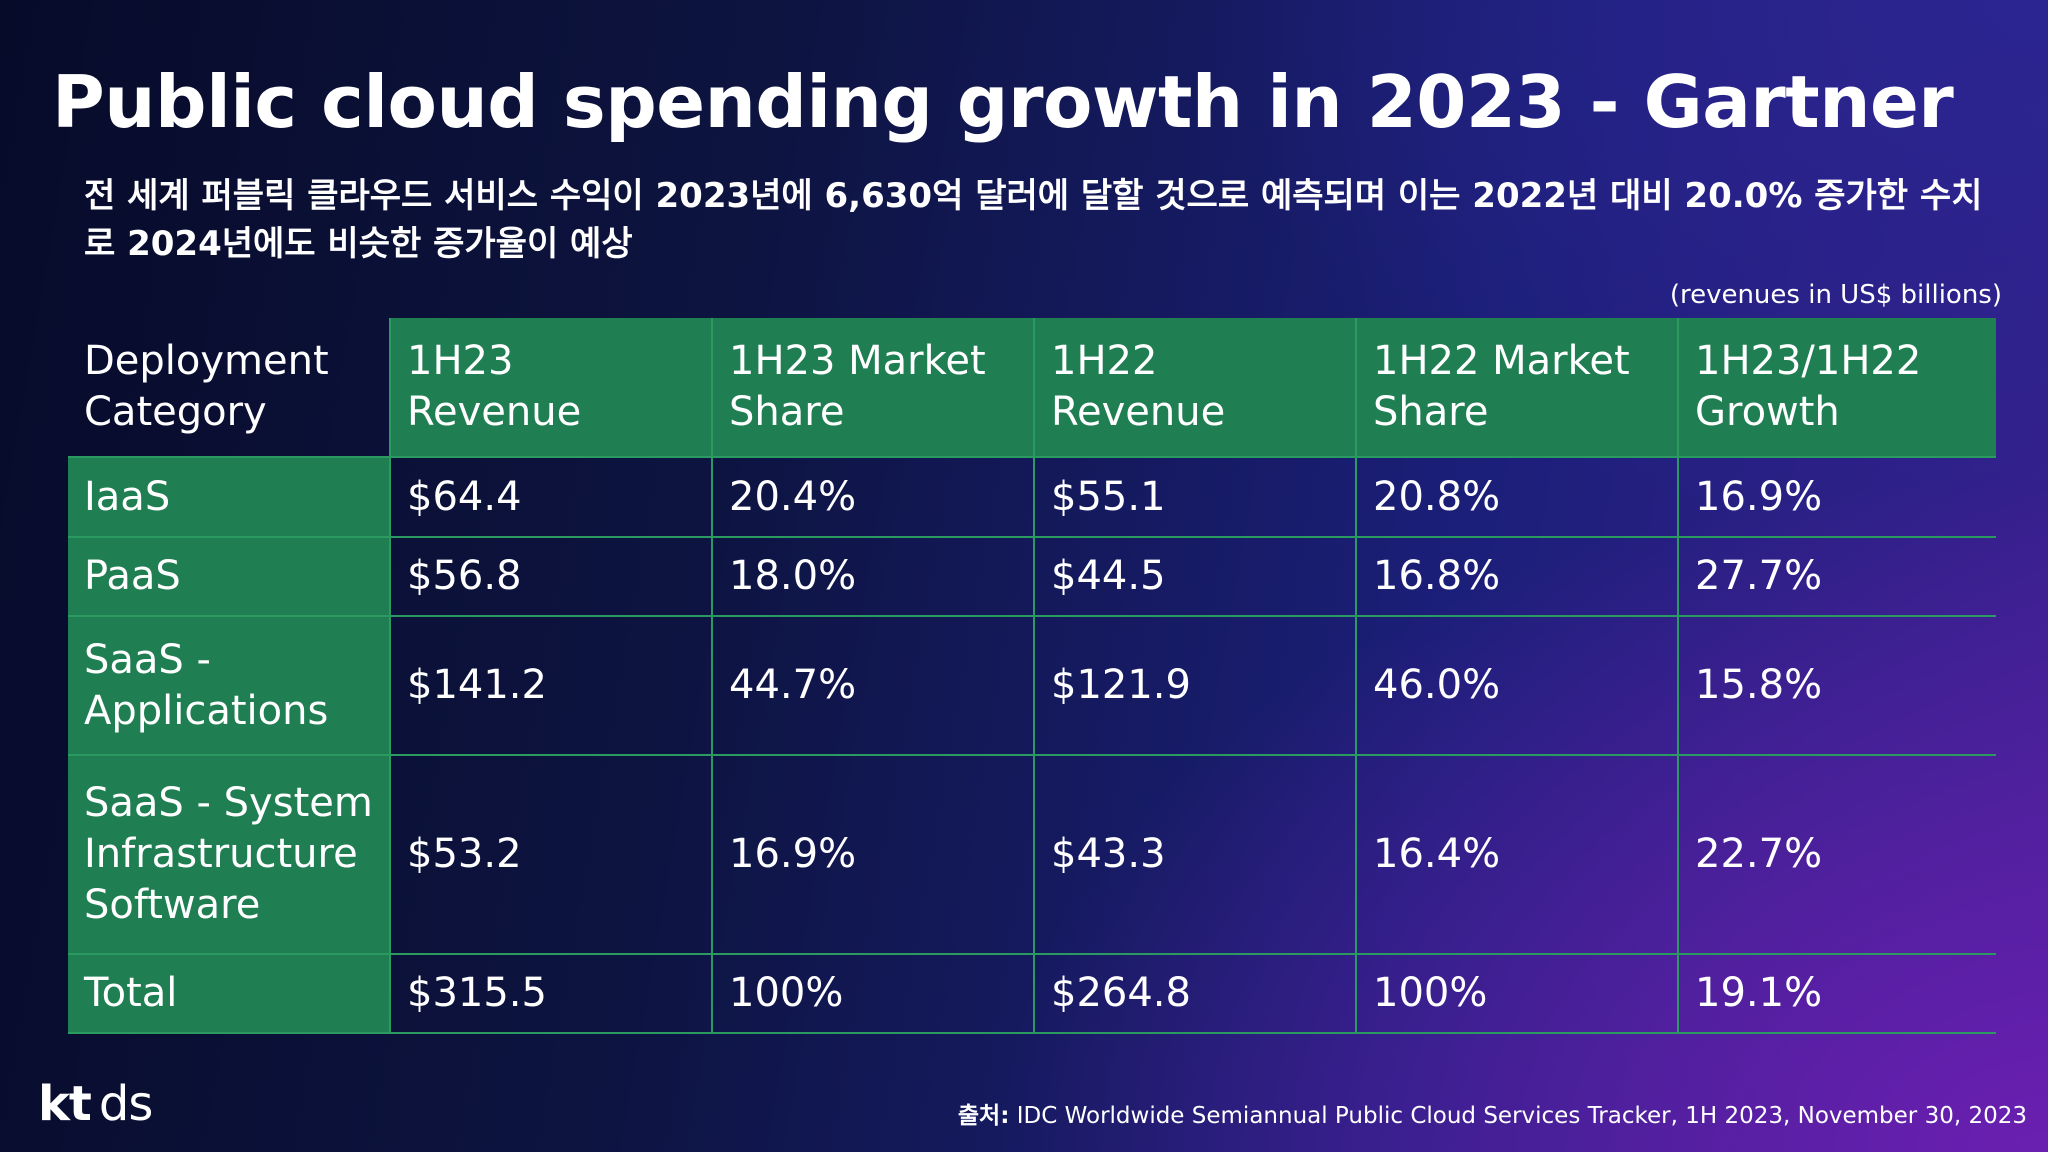 The height and width of the screenshot is (1152, 2048). Describe the element at coordinates (206, 386) in the screenshot. I see `header-deployment-category: Deployment Category` at that location.